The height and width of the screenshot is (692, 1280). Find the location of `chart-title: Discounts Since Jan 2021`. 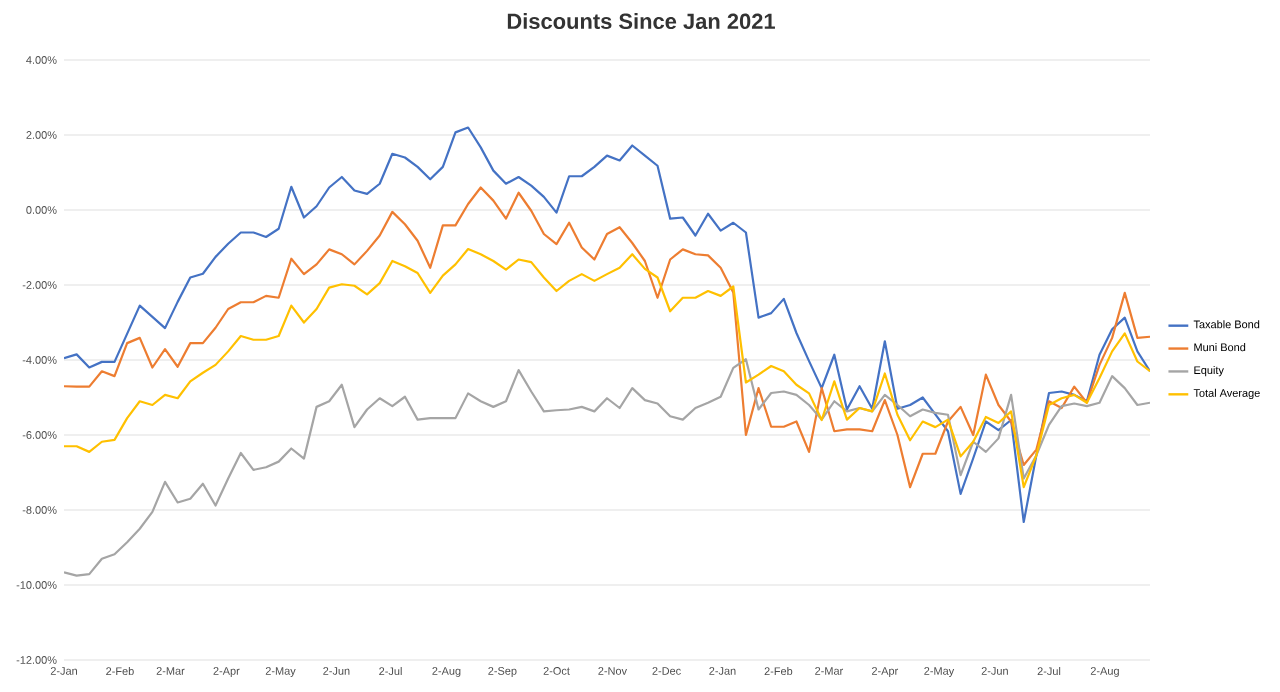

chart-title: Discounts Since Jan 2021 is located at coordinates (641, 21).